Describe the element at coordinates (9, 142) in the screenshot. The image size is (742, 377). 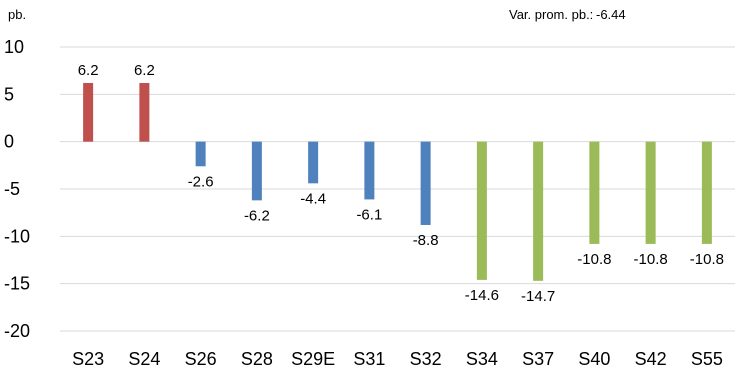
I see `y-tick-label: 0` at that location.